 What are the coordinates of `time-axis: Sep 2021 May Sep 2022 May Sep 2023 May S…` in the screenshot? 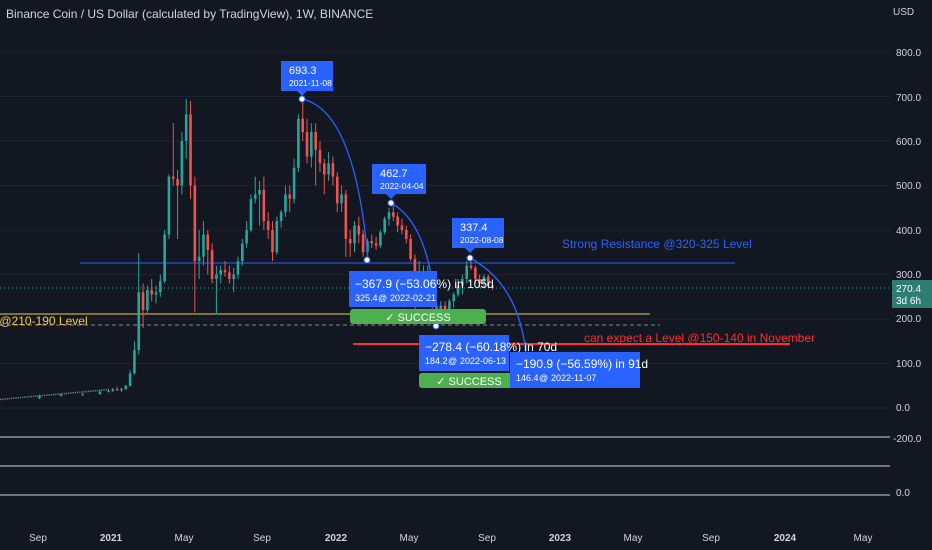 It's located at (450, 538).